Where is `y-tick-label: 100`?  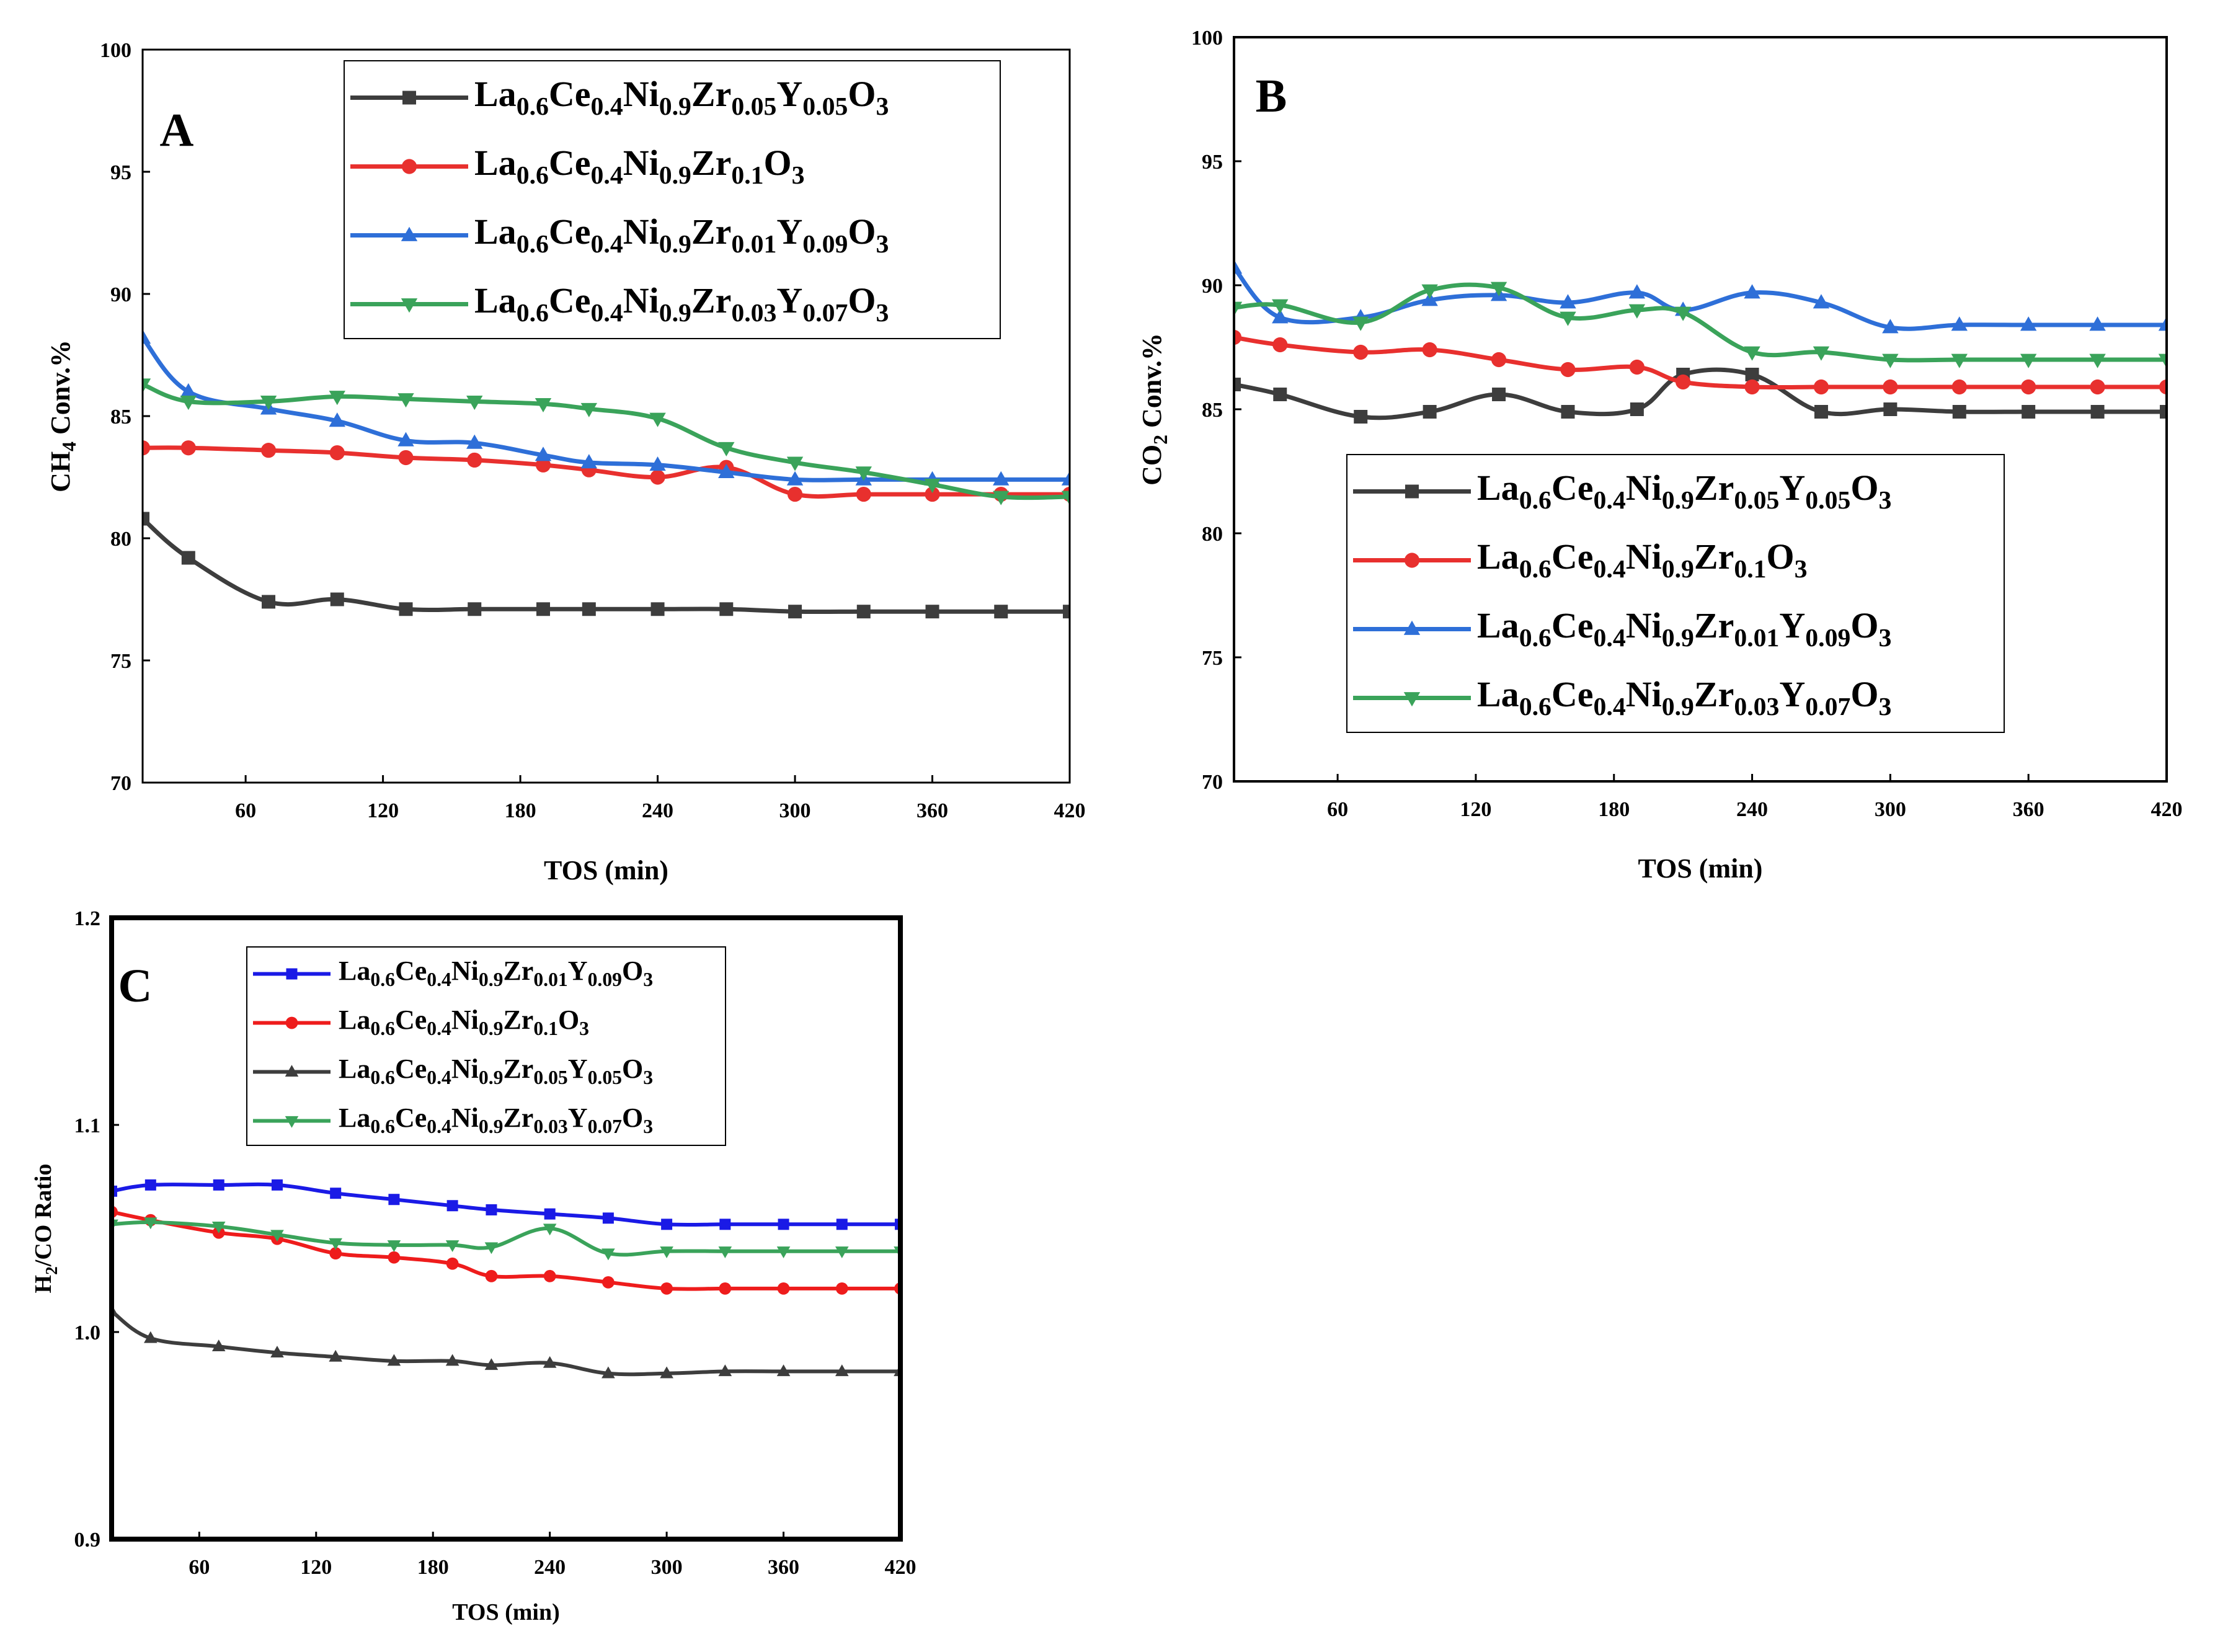 y-tick-label: 100 is located at coordinates (1207, 38).